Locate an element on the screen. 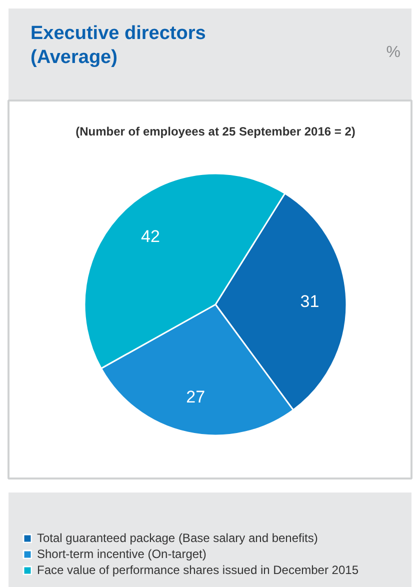 Image resolution: width=419 pixels, height=587 pixels. chart-subtitle: (Number of employees at 25 September 2016 = 2) is located at coordinates (216, 131).